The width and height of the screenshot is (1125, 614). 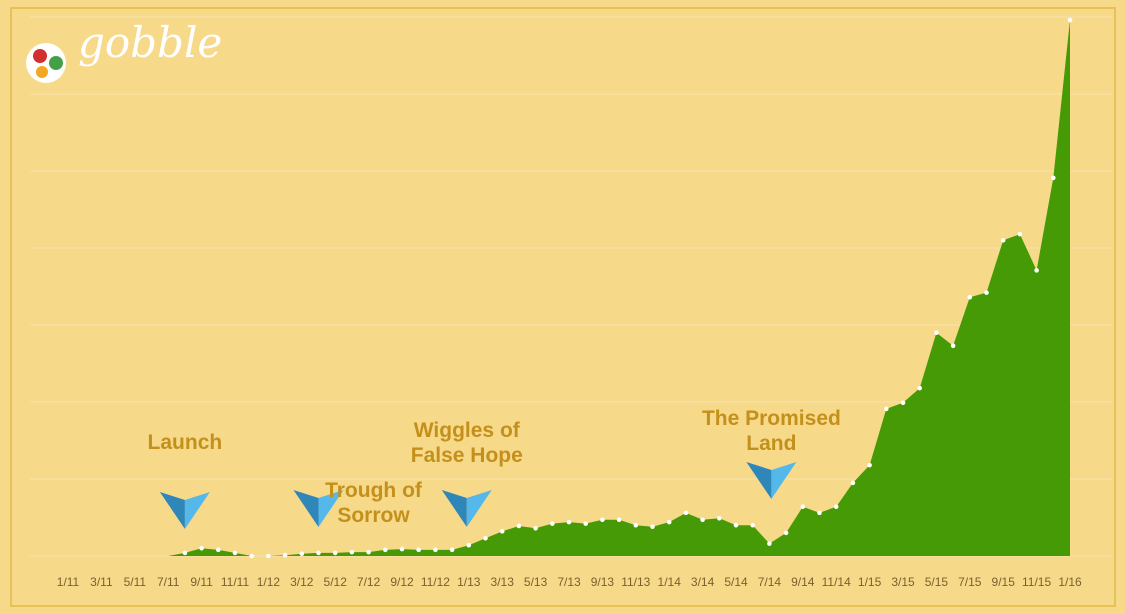 What do you see at coordinates (937, 582) in the screenshot?
I see `x-tick-label: 5/15` at bounding box center [937, 582].